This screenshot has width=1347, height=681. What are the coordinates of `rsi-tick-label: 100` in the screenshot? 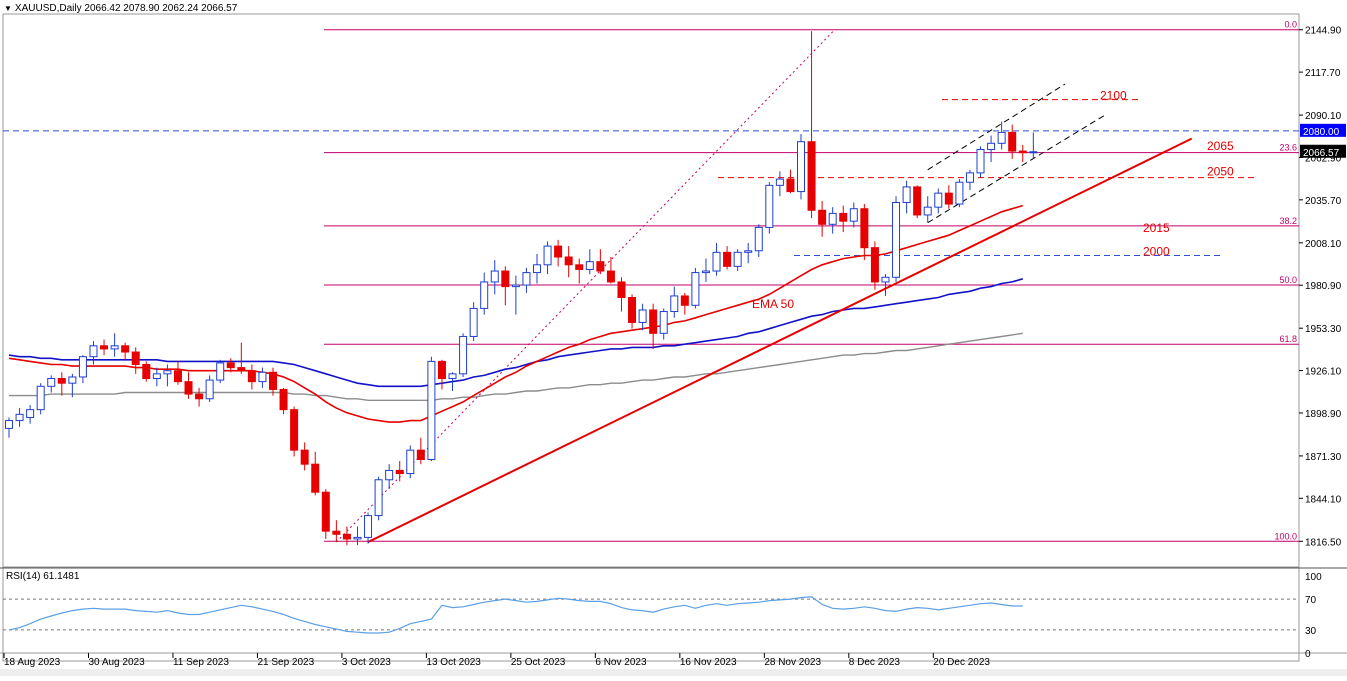 It's located at (1313, 577).